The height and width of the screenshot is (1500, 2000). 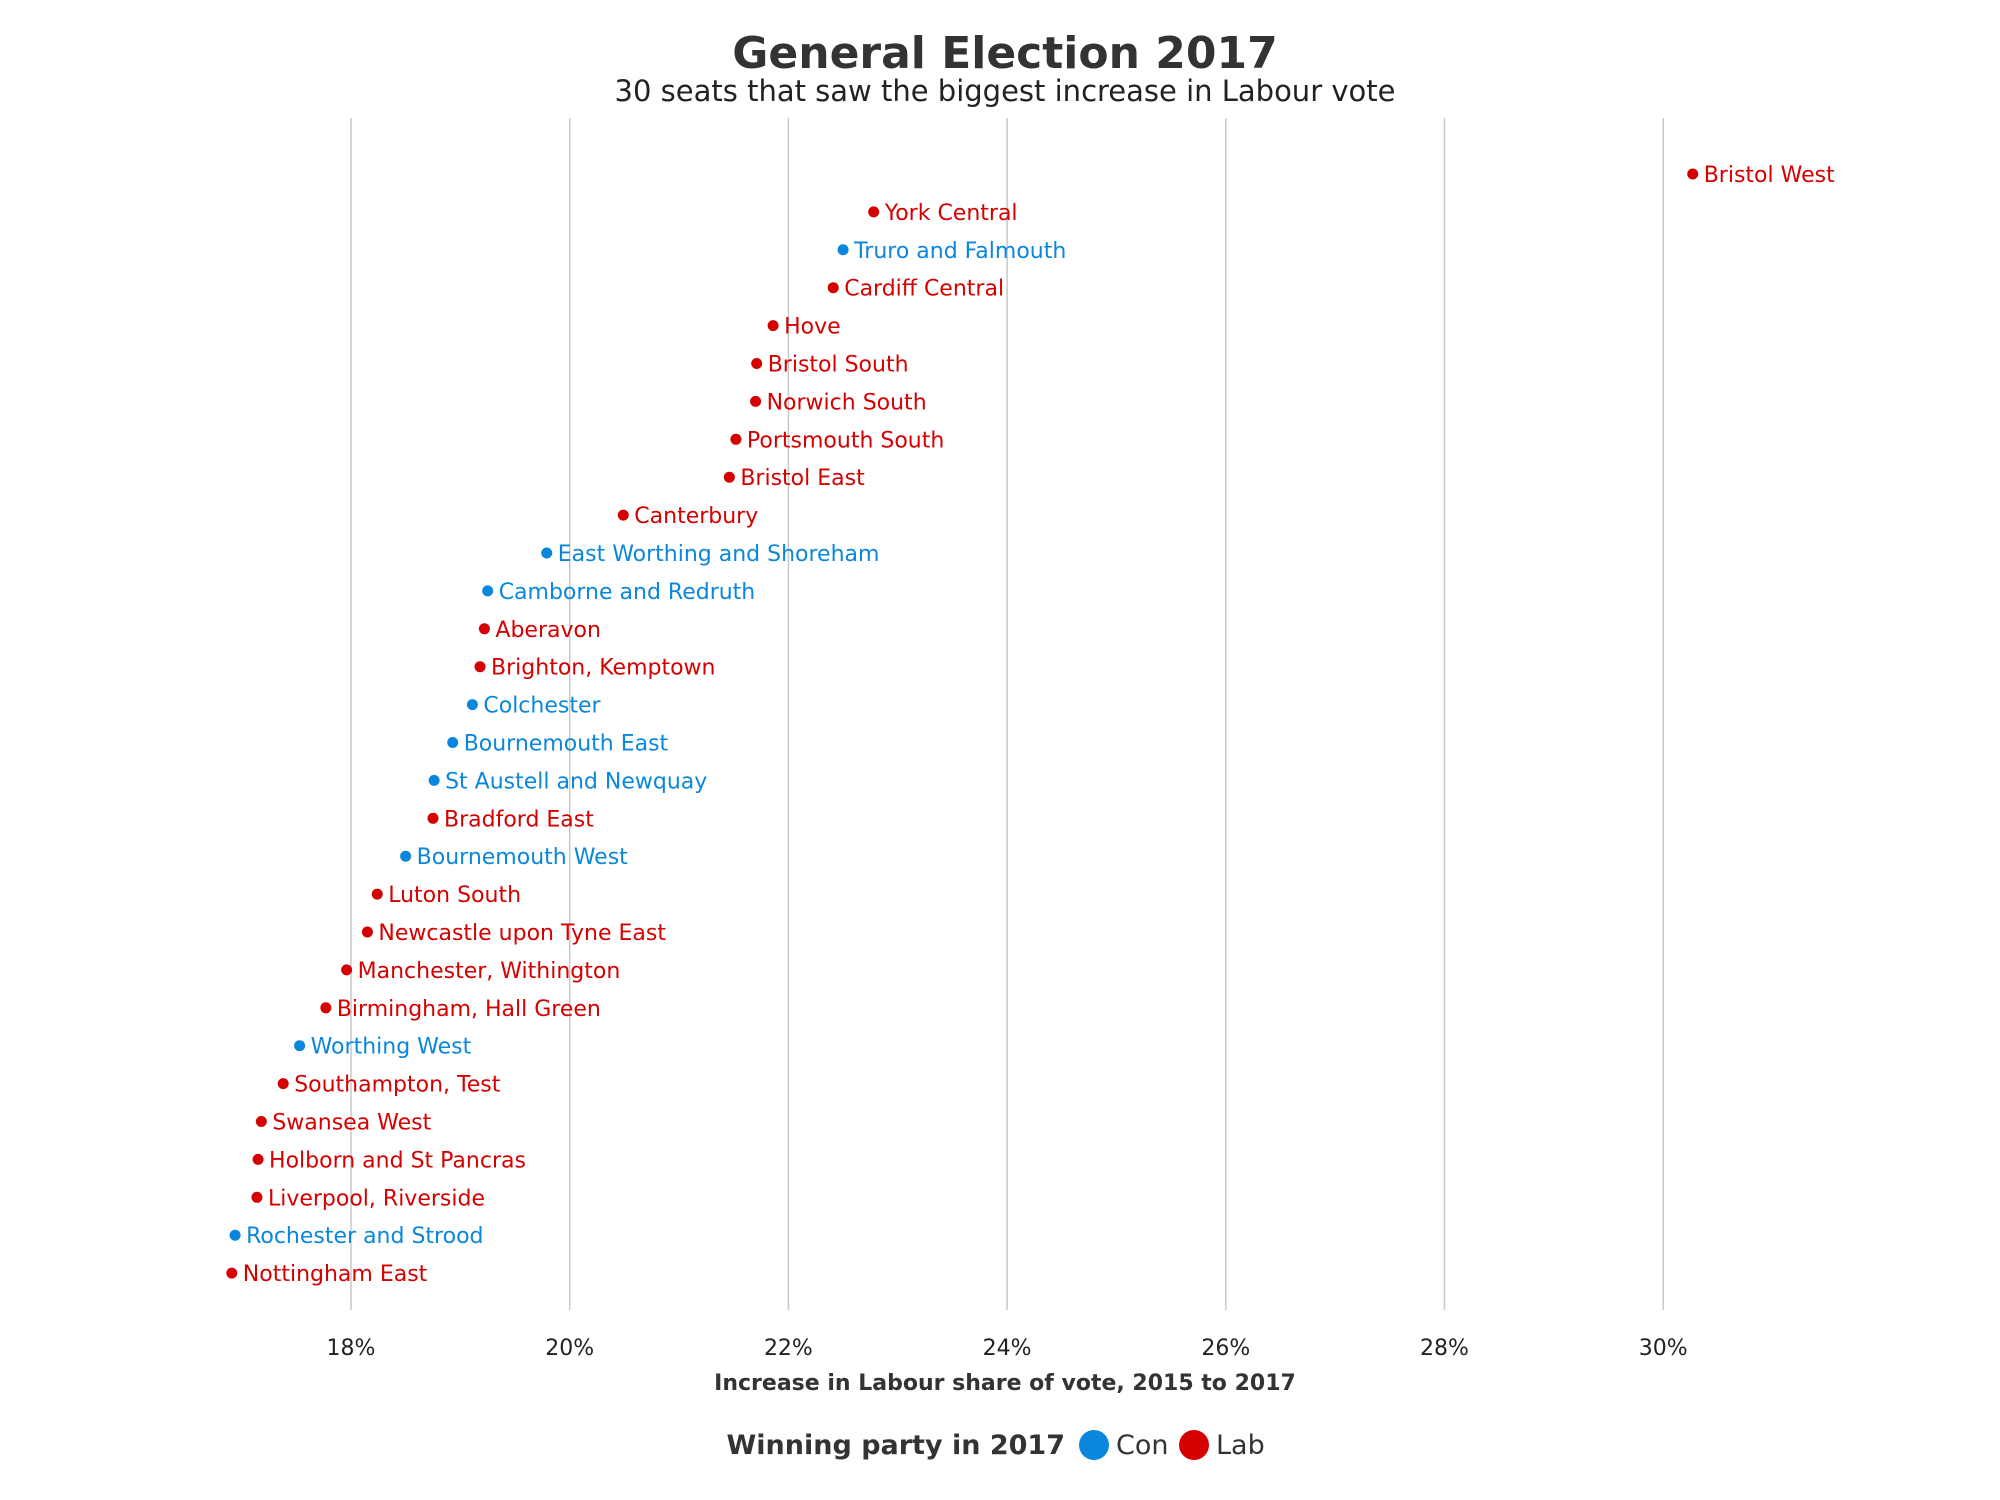 I want to click on data-label: Newcastle upon Tyne East, so click(x=522, y=933).